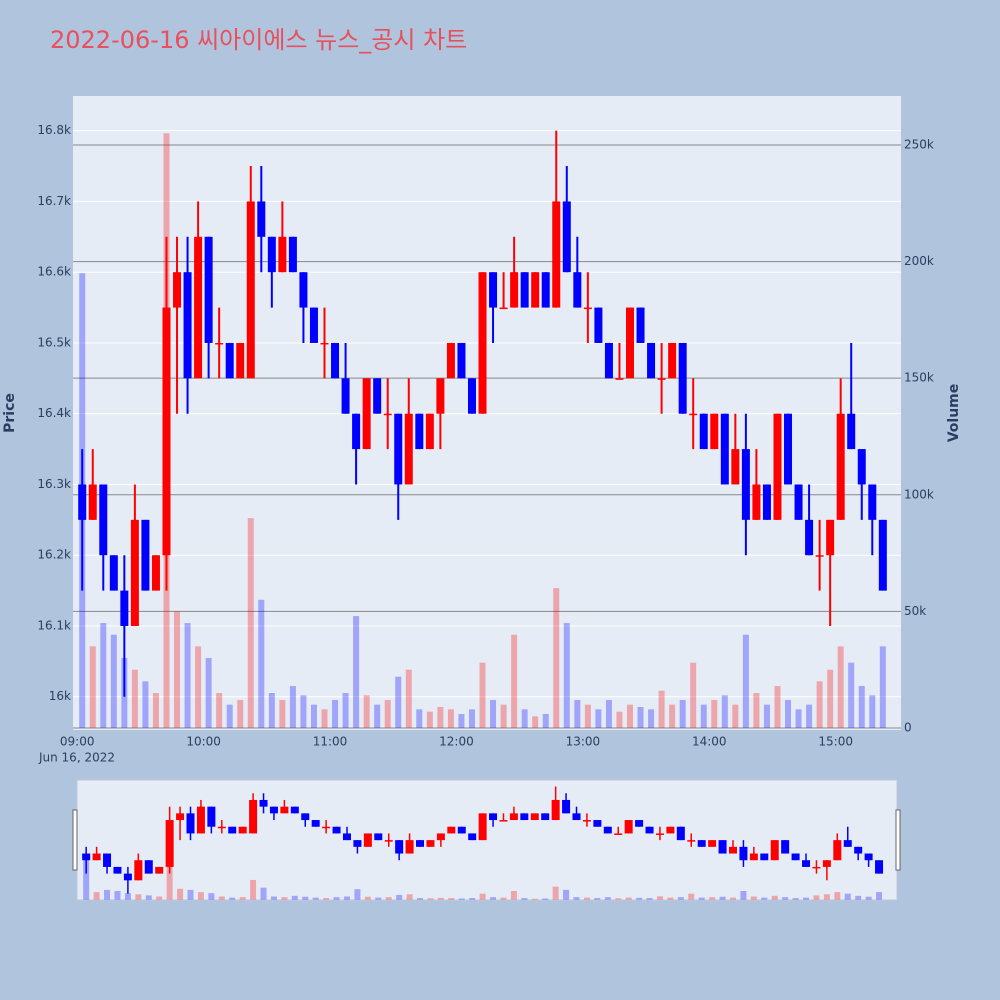 This screenshot has width=1000, height=1000. What do you see at coordinates (954, 413) in the screenshot?
I see `y2-axis-title: Volume` at bounding box center [954, 413].